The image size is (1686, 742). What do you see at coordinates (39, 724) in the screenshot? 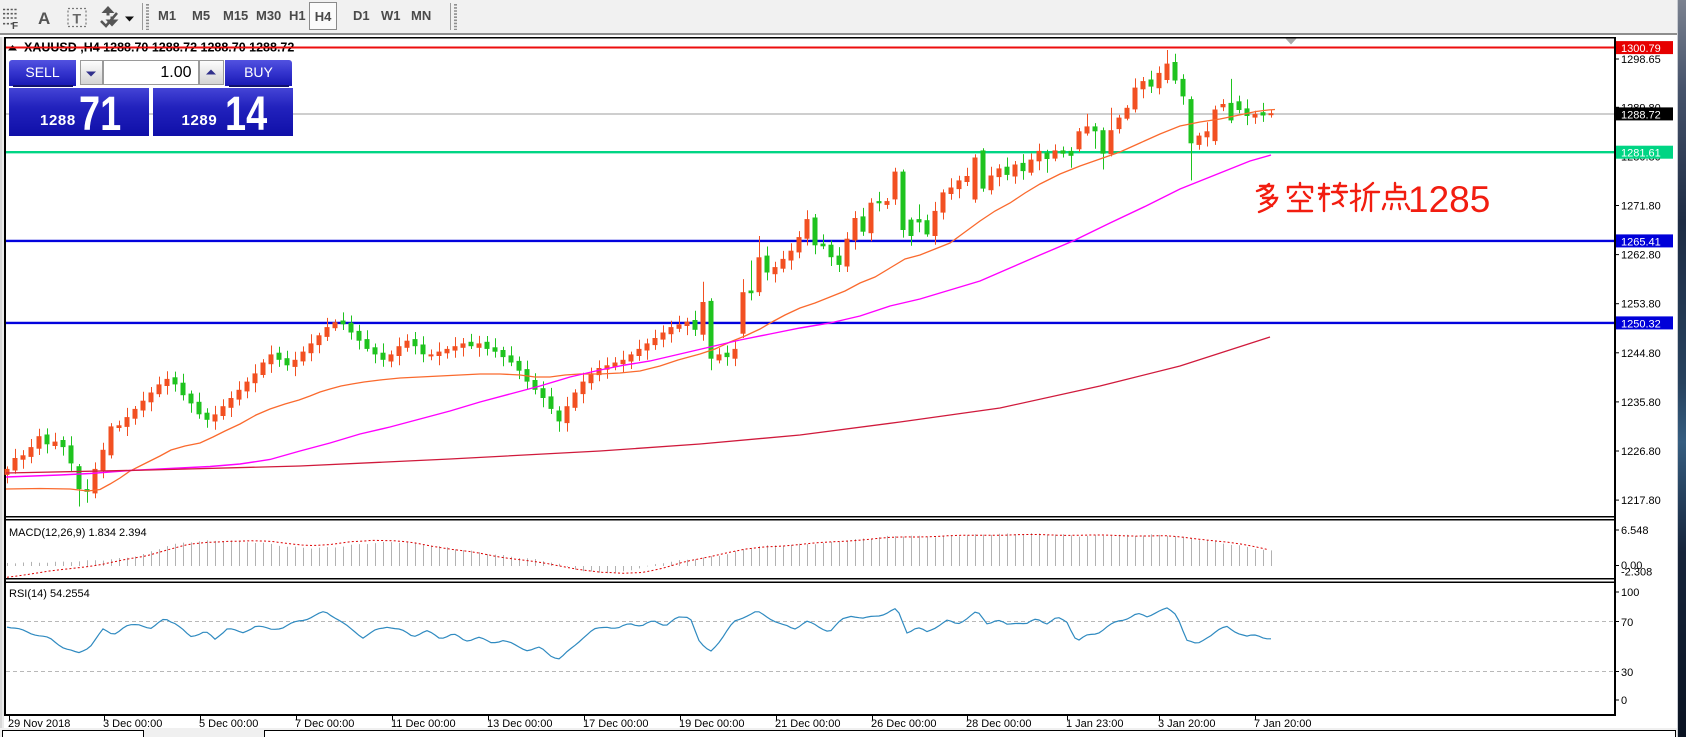
I see `svg-text: 29 Nov 2018` at bounding box center [39, 724].